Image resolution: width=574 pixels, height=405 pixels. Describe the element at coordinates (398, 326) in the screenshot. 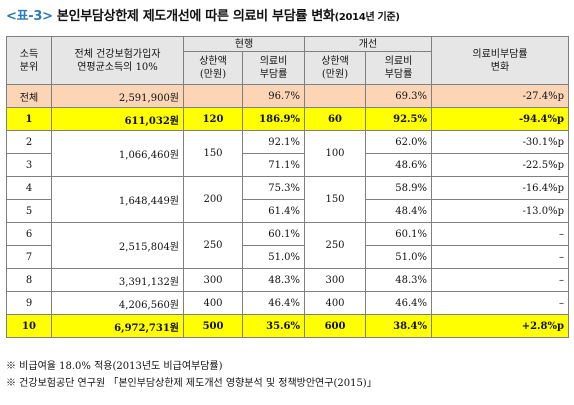

I see `cell-improved-burden: 38.4%` at that location.